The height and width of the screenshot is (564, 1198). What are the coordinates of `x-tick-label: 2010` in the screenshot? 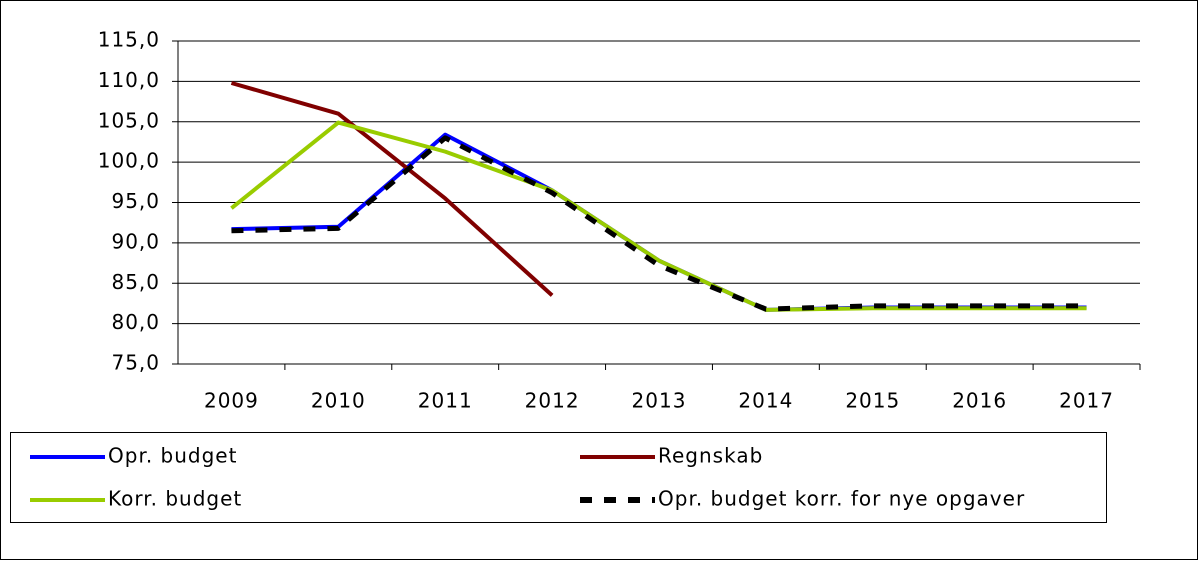 It's located at (338, 401).